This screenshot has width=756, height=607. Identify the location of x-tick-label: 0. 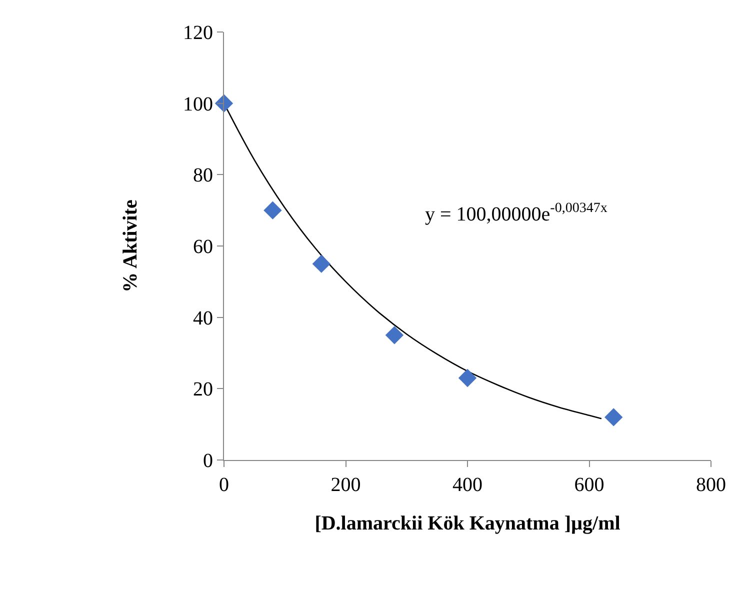
(224, 485).